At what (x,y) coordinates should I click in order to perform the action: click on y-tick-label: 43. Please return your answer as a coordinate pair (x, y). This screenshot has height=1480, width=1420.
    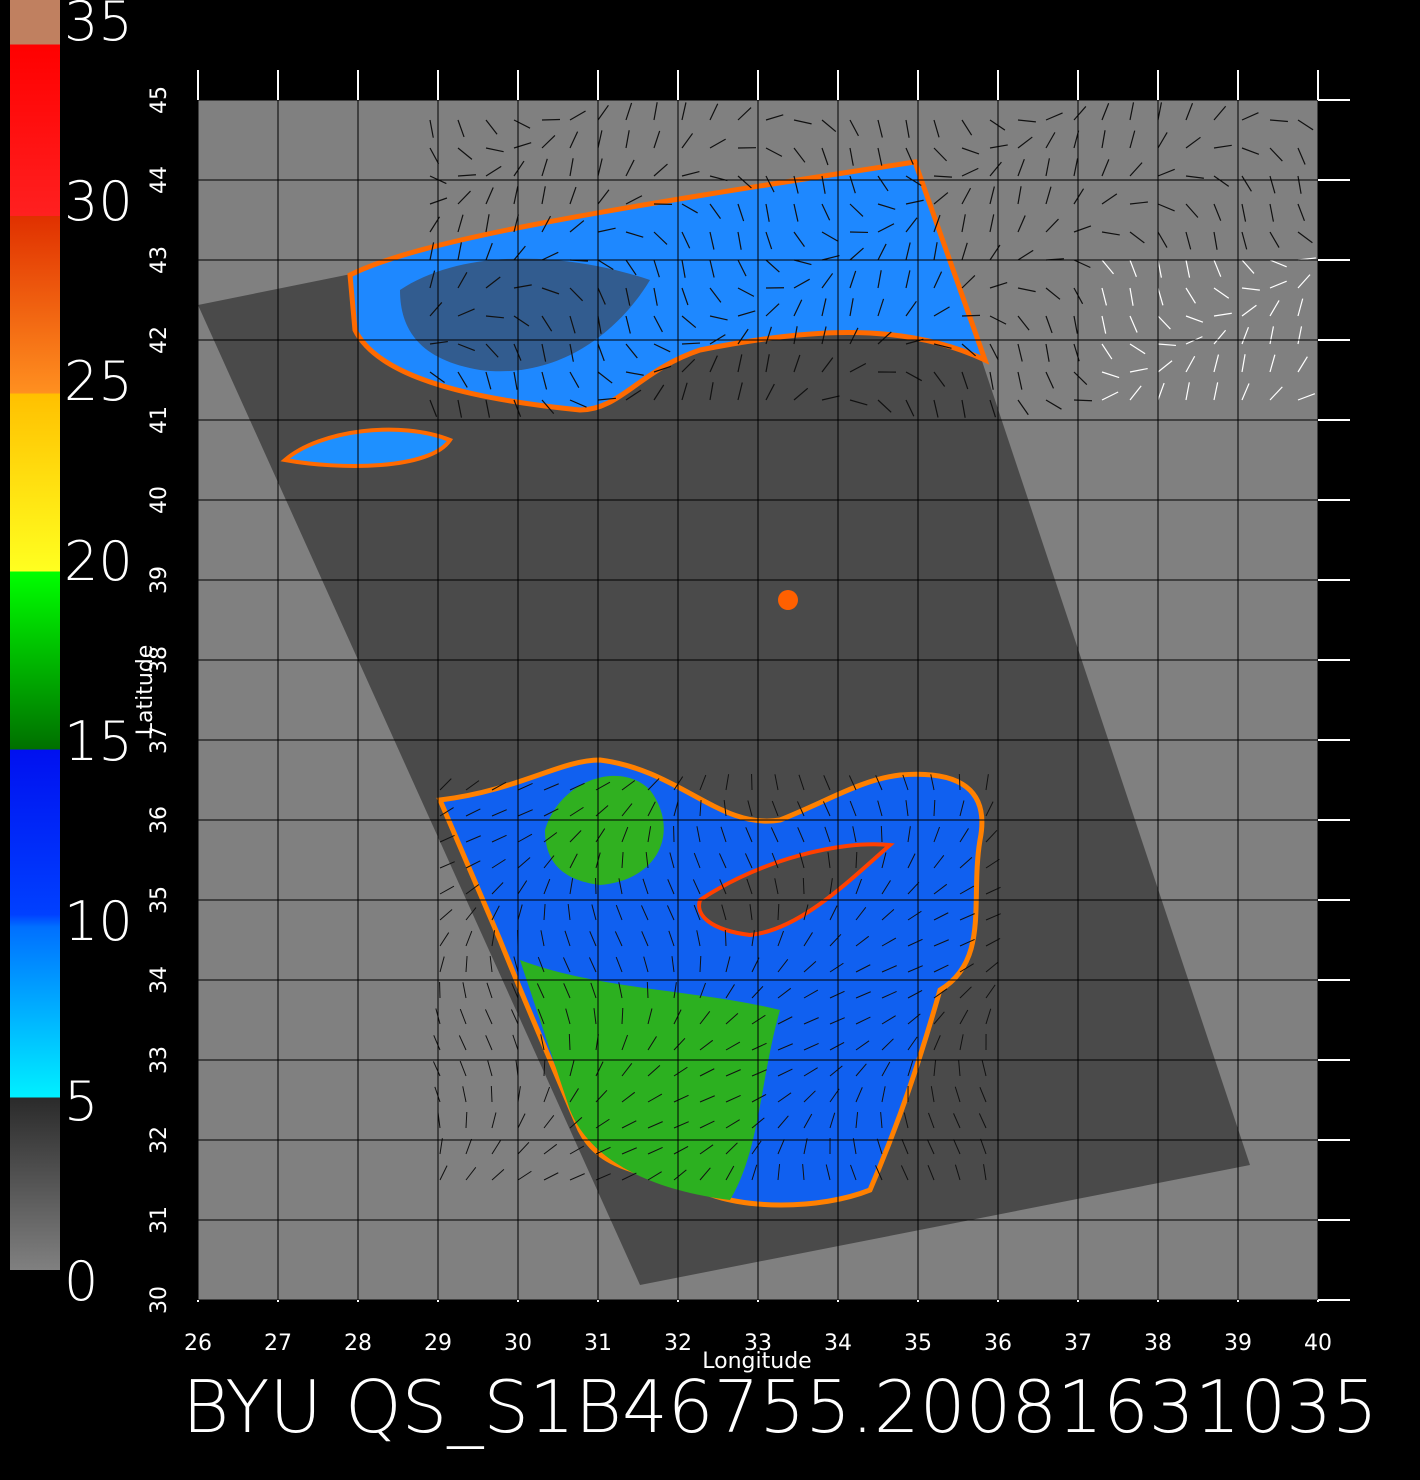
    Looking at the image, I should click on (159, 260).